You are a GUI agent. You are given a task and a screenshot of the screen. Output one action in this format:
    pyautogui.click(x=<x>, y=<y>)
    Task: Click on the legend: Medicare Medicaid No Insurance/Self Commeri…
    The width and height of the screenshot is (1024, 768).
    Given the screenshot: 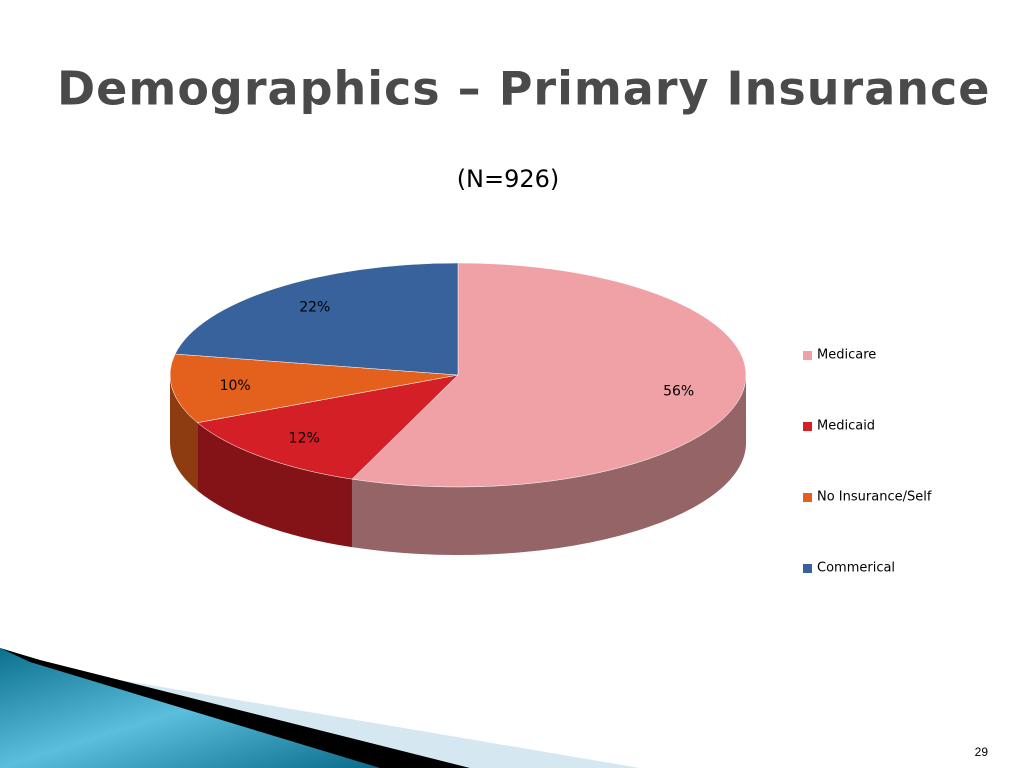 What is the action you would take?
    pyautogui.click(x=867, y=462)
    